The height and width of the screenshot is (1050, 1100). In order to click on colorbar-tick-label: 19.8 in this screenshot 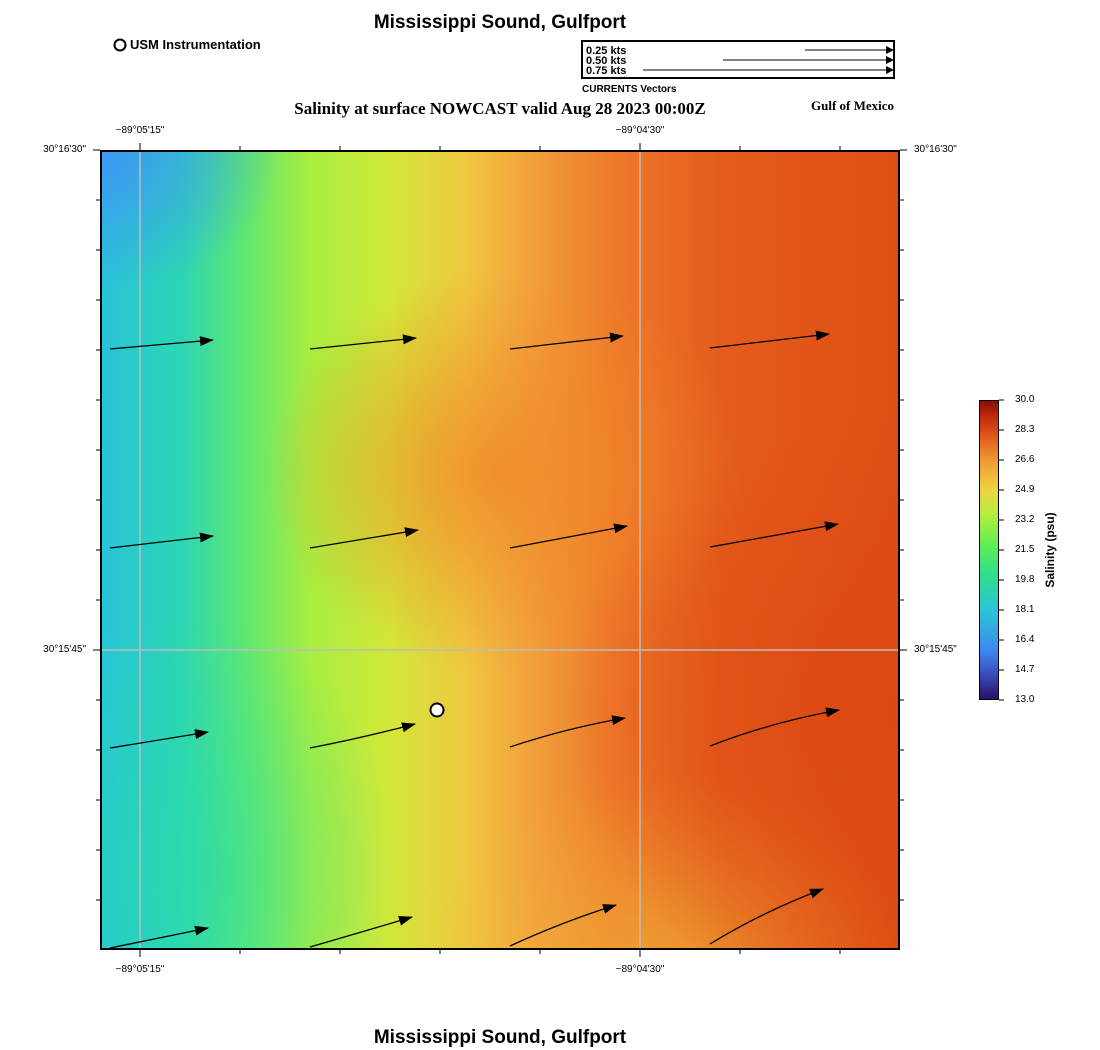, I will do `click(1025, 579)`.